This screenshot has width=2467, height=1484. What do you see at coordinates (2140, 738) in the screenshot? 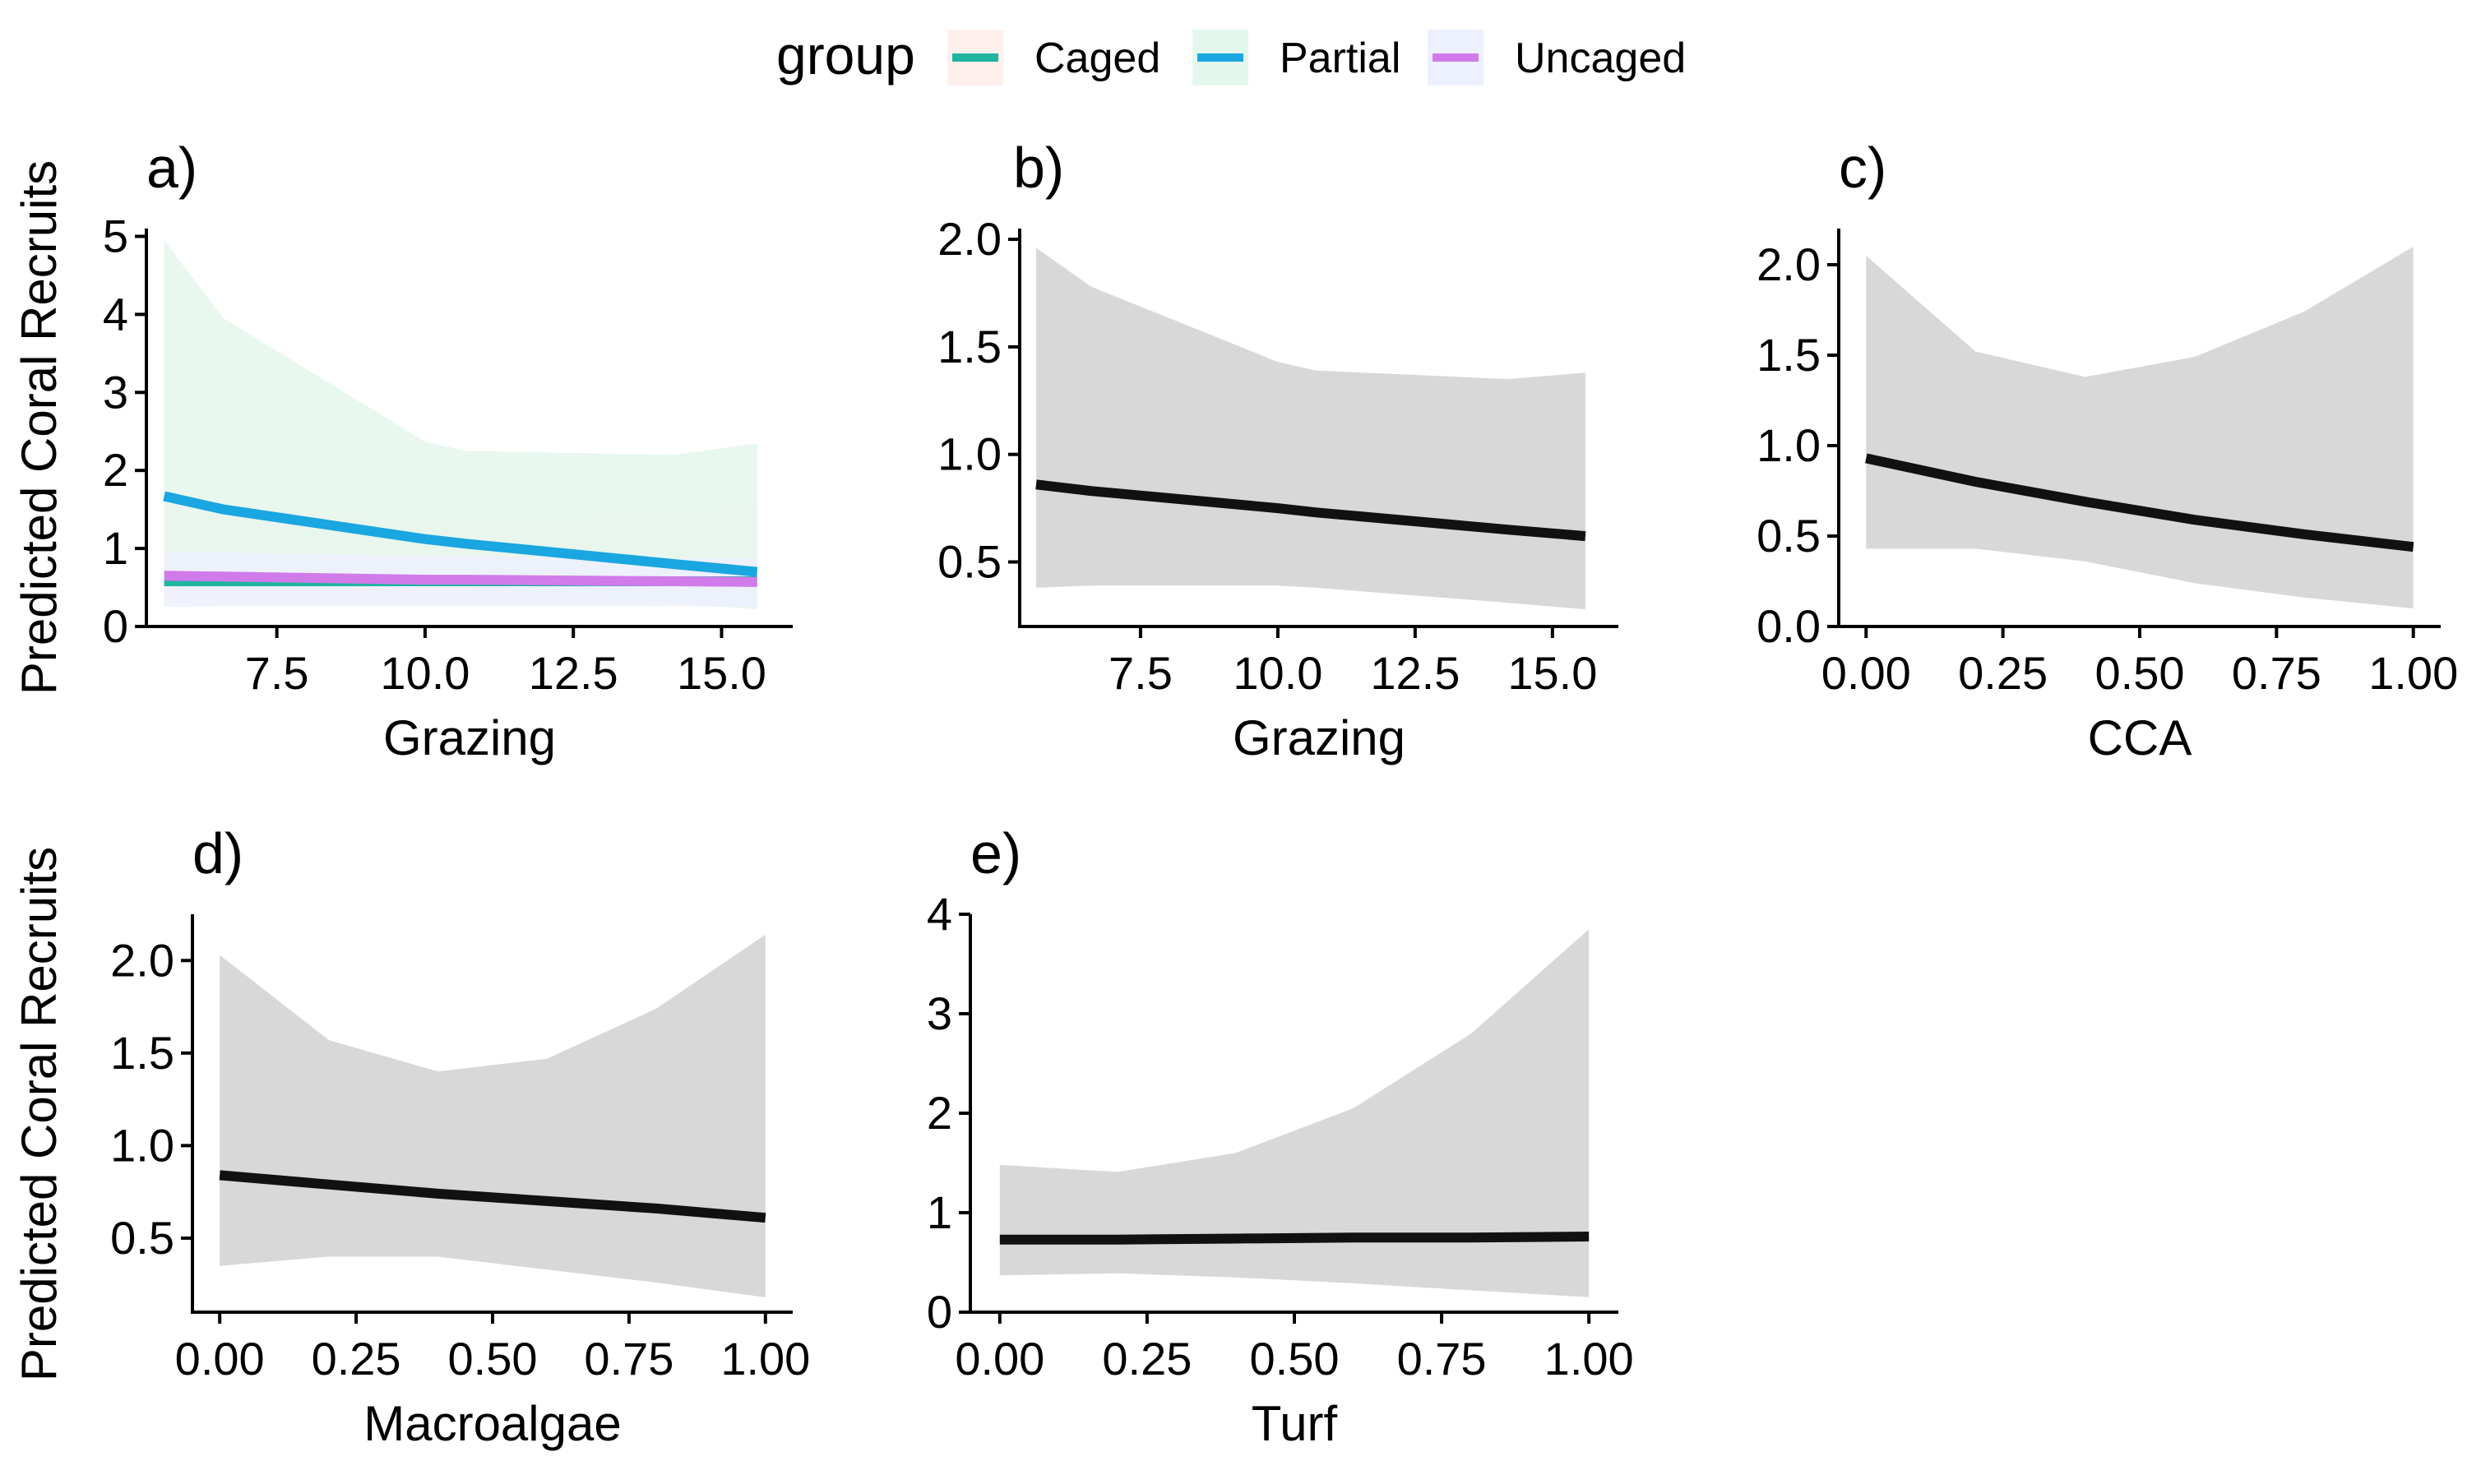
I see `x-axis-label: CCA` at bounding box center [2140, 738].